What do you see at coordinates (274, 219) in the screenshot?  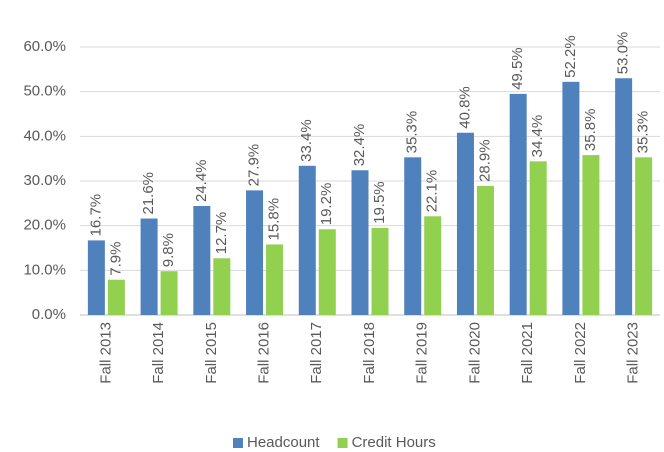 I see `data-label: 15.8%` at bounding box center [274, 219].